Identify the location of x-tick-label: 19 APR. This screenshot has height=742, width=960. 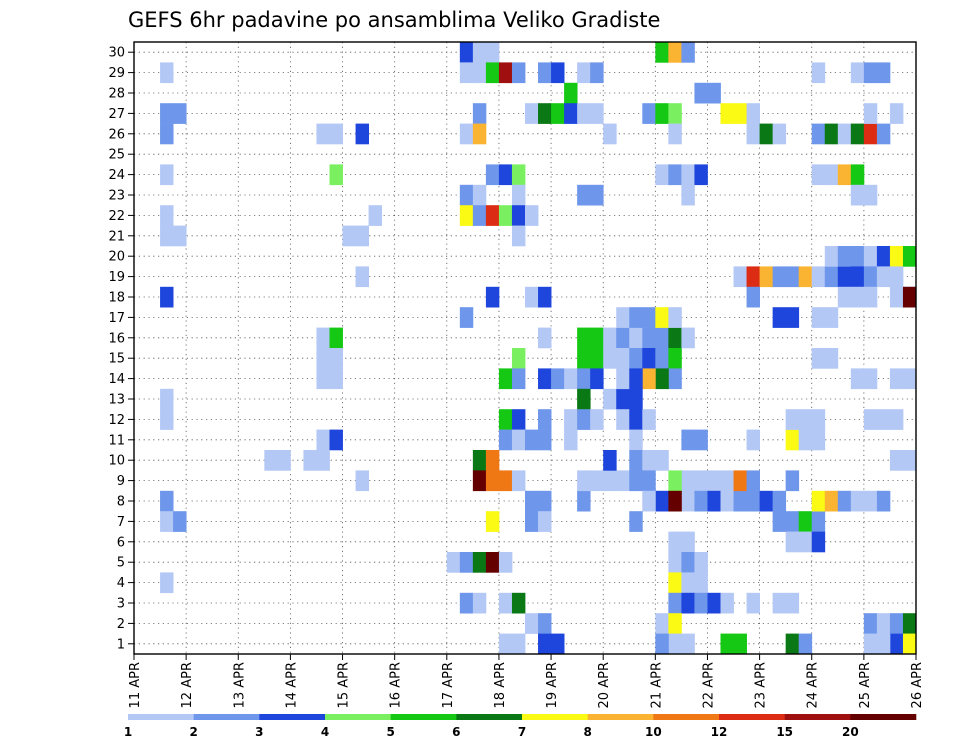
(552, 685).